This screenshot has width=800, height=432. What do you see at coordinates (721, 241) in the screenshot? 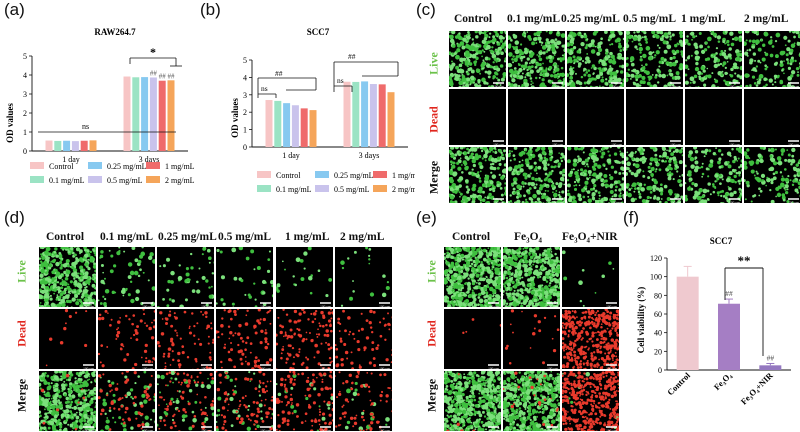
I see `chart-f-title: SCC7` at bounding box center [721, 241].